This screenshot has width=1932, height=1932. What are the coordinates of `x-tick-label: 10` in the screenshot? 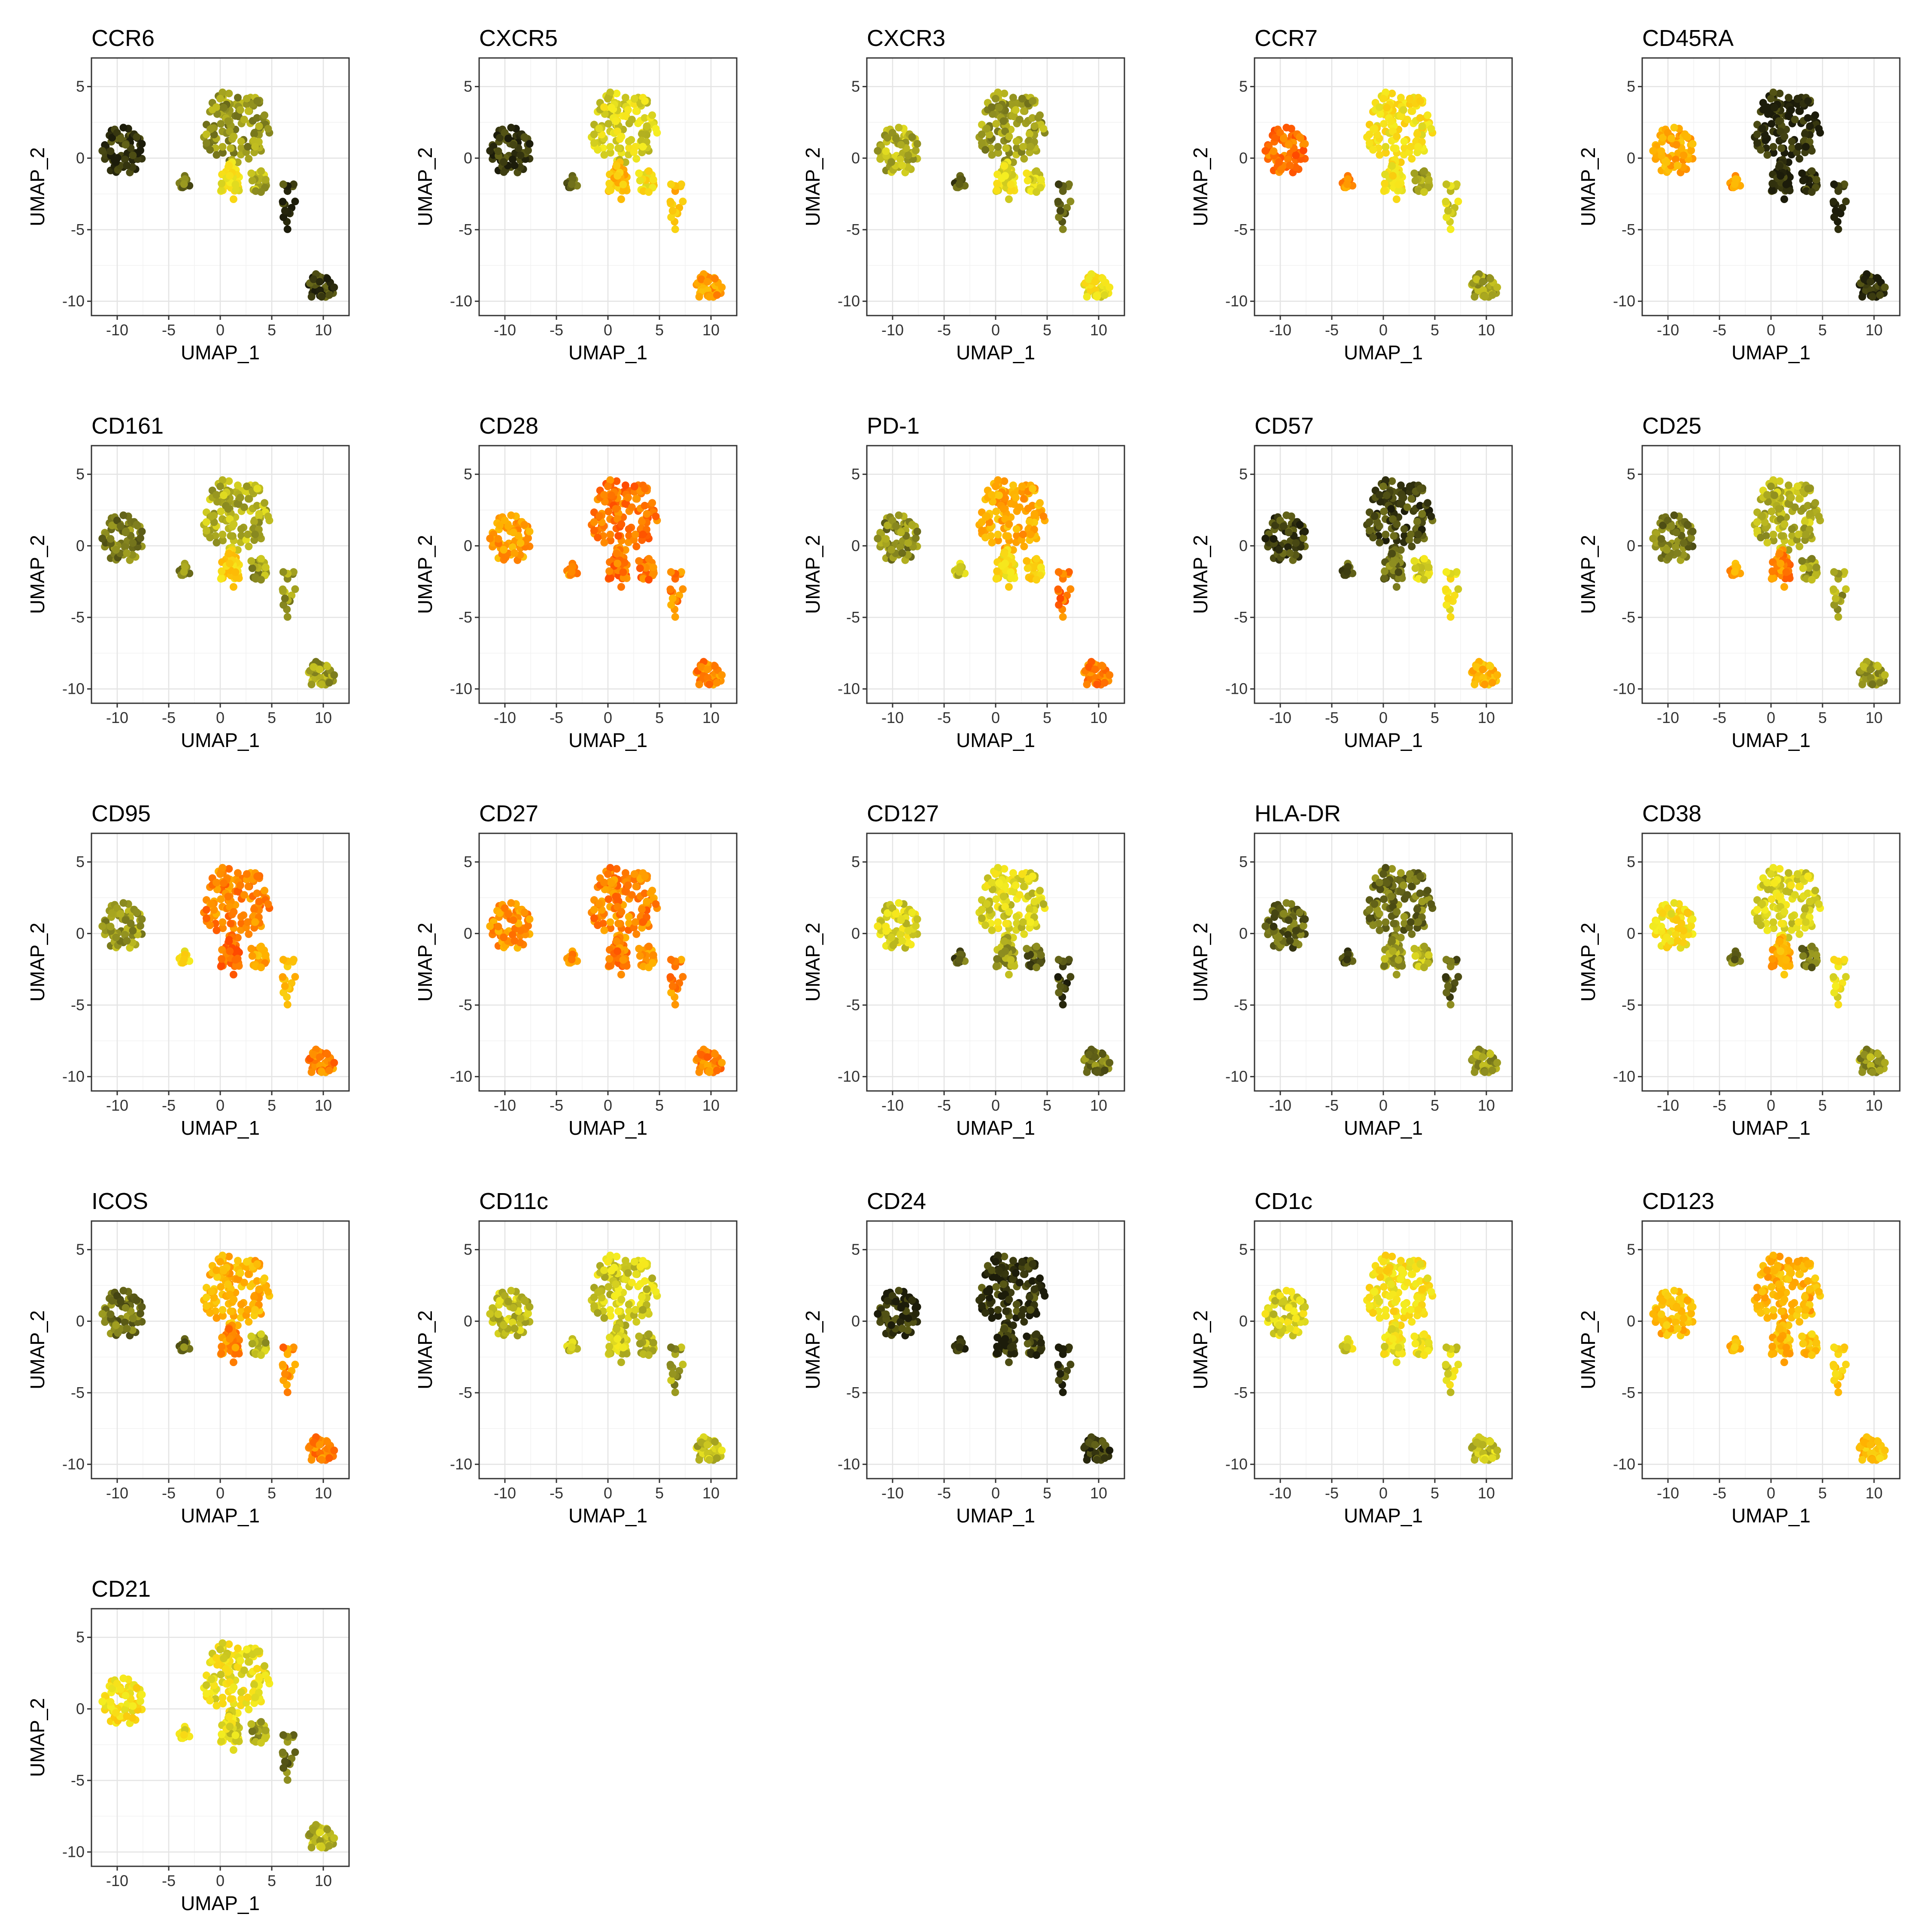 It's located at (1098, 1105).